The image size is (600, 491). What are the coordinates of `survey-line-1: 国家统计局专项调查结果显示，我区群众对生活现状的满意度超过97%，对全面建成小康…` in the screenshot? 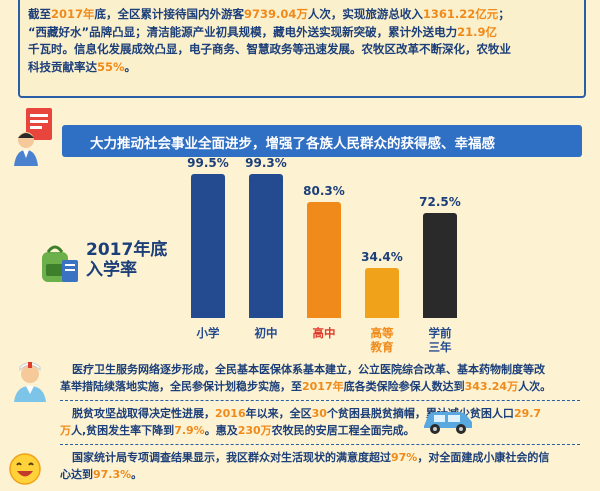 It's located at (325, 458).